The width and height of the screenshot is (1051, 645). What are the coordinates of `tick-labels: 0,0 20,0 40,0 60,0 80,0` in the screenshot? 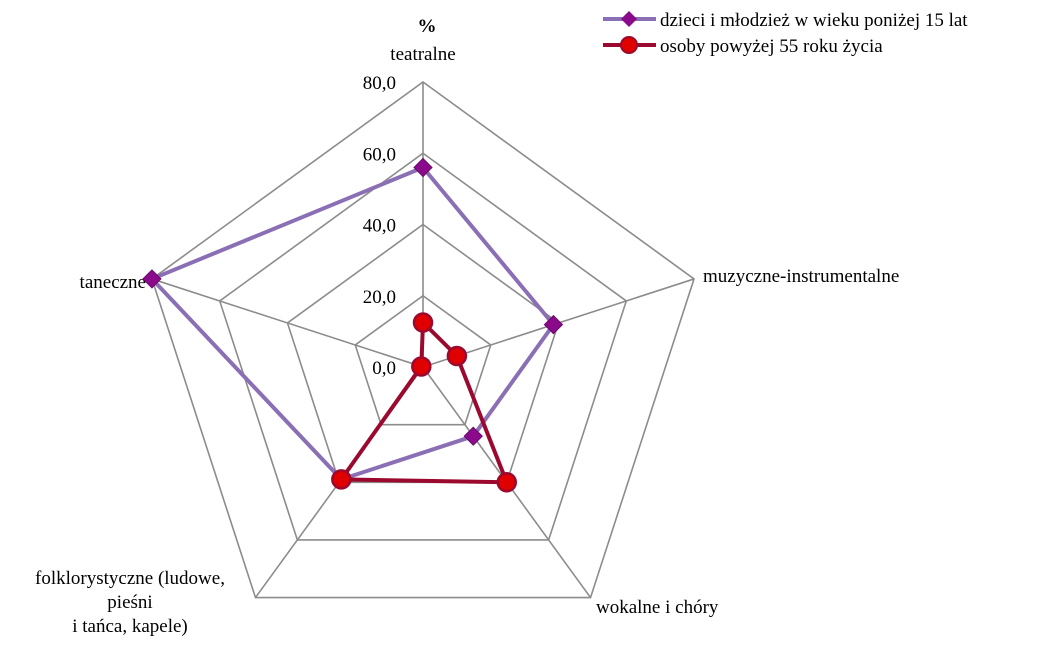 It's located at (379, 226).